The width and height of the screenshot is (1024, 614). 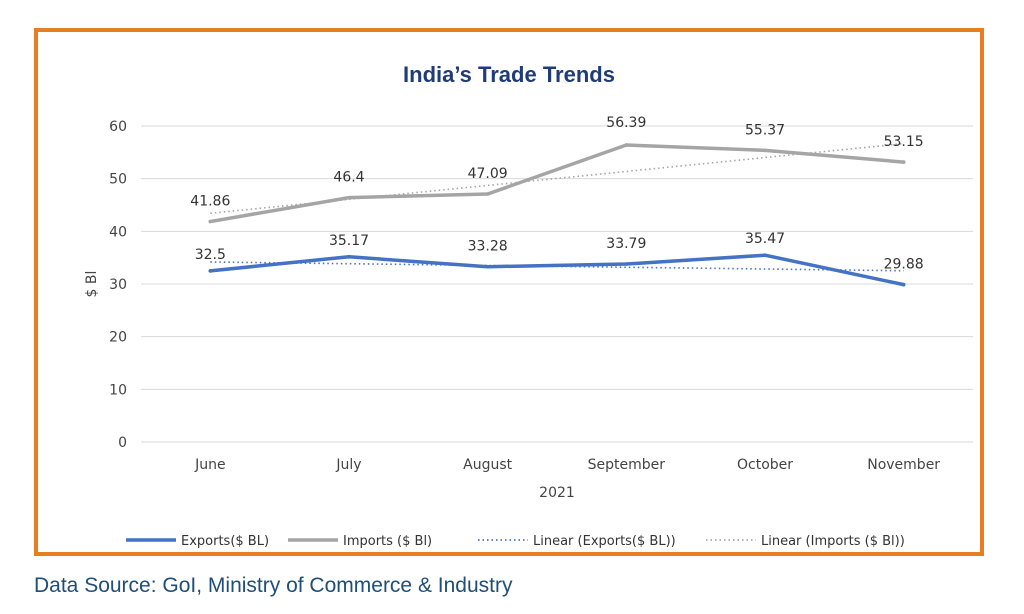 I want to click on data-label: 33.28, so click(x=488, y=247).